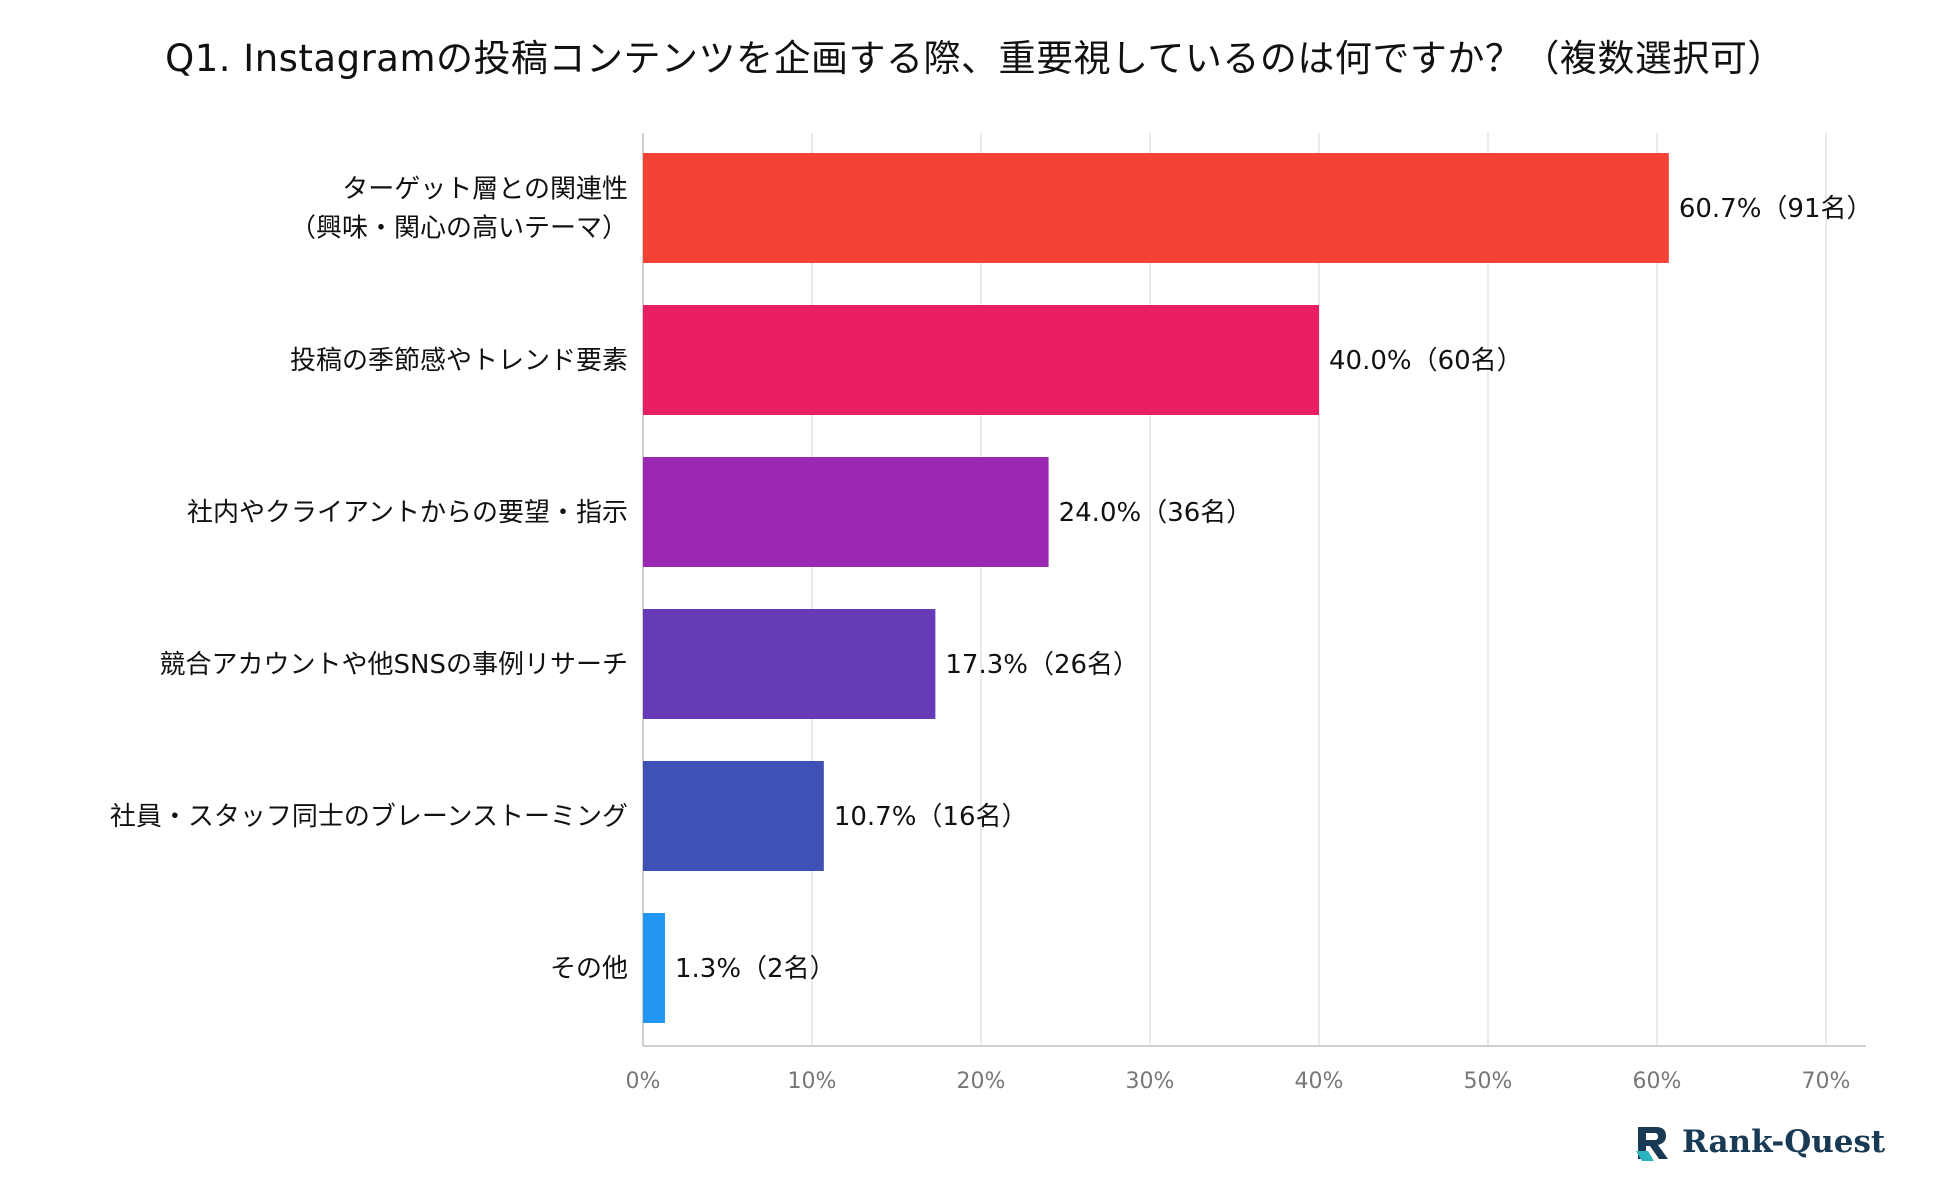 This screenshot has height=1179, width=1950. I want to click on x-tick-label: 20%, so click(981, 1081).